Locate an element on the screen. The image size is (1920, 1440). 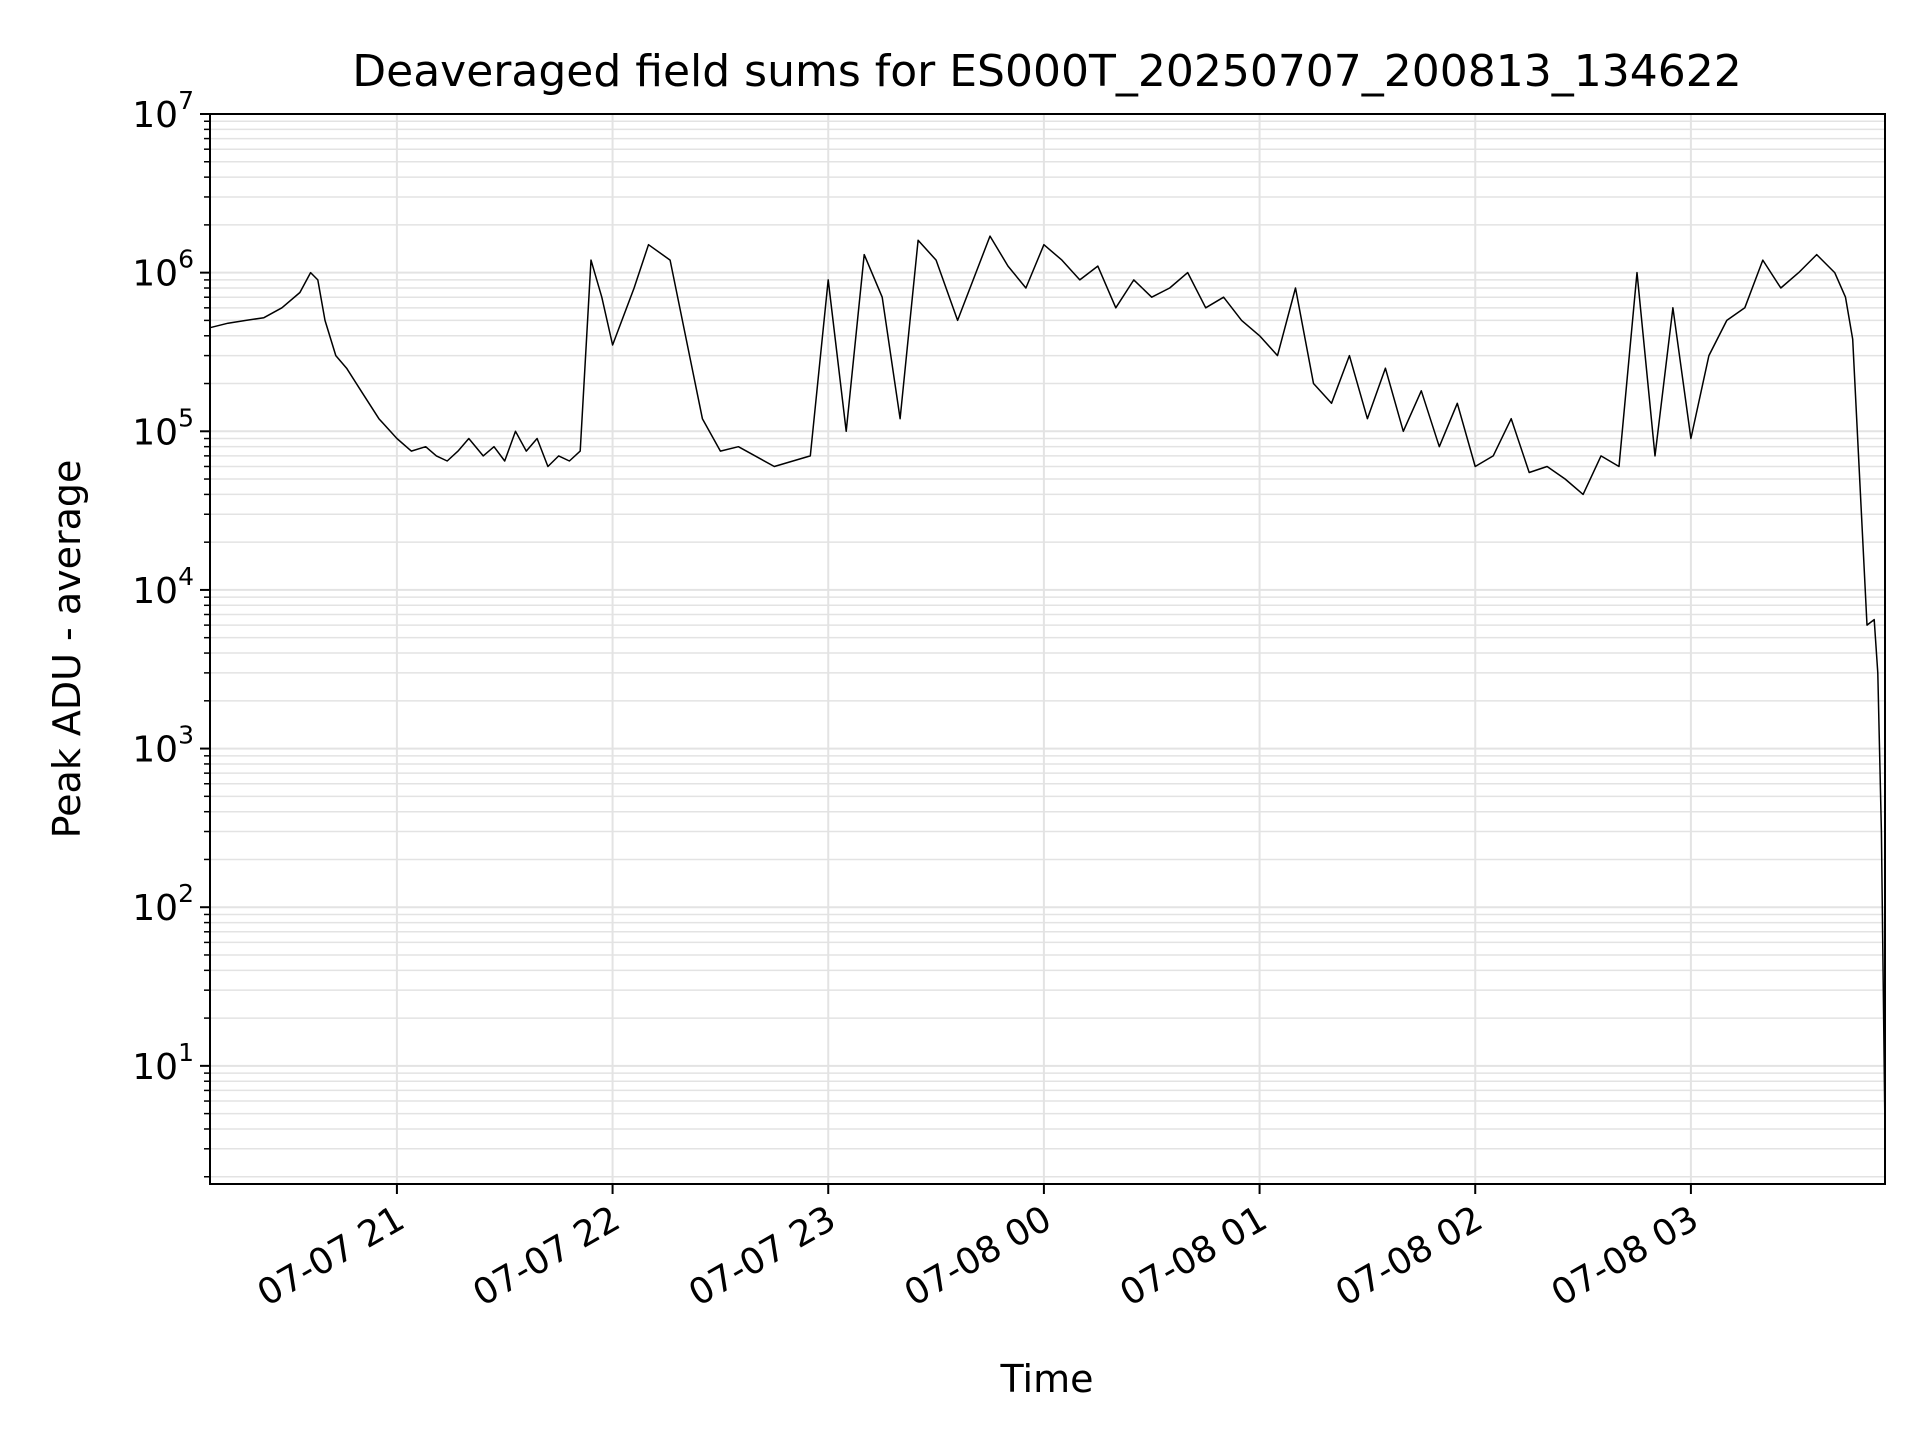
x-tick-label: 07-07 23 is located at coordinates (762, 1256).